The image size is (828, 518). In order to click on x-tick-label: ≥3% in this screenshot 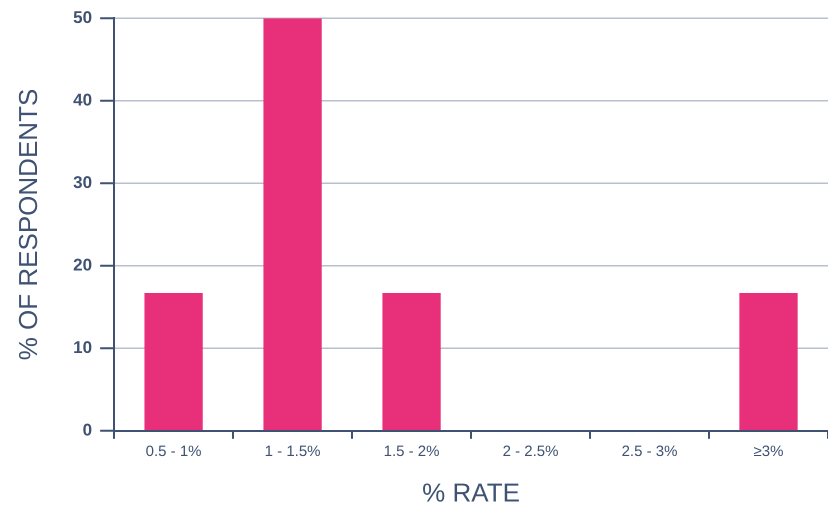, I will do `click(769, 451)`.